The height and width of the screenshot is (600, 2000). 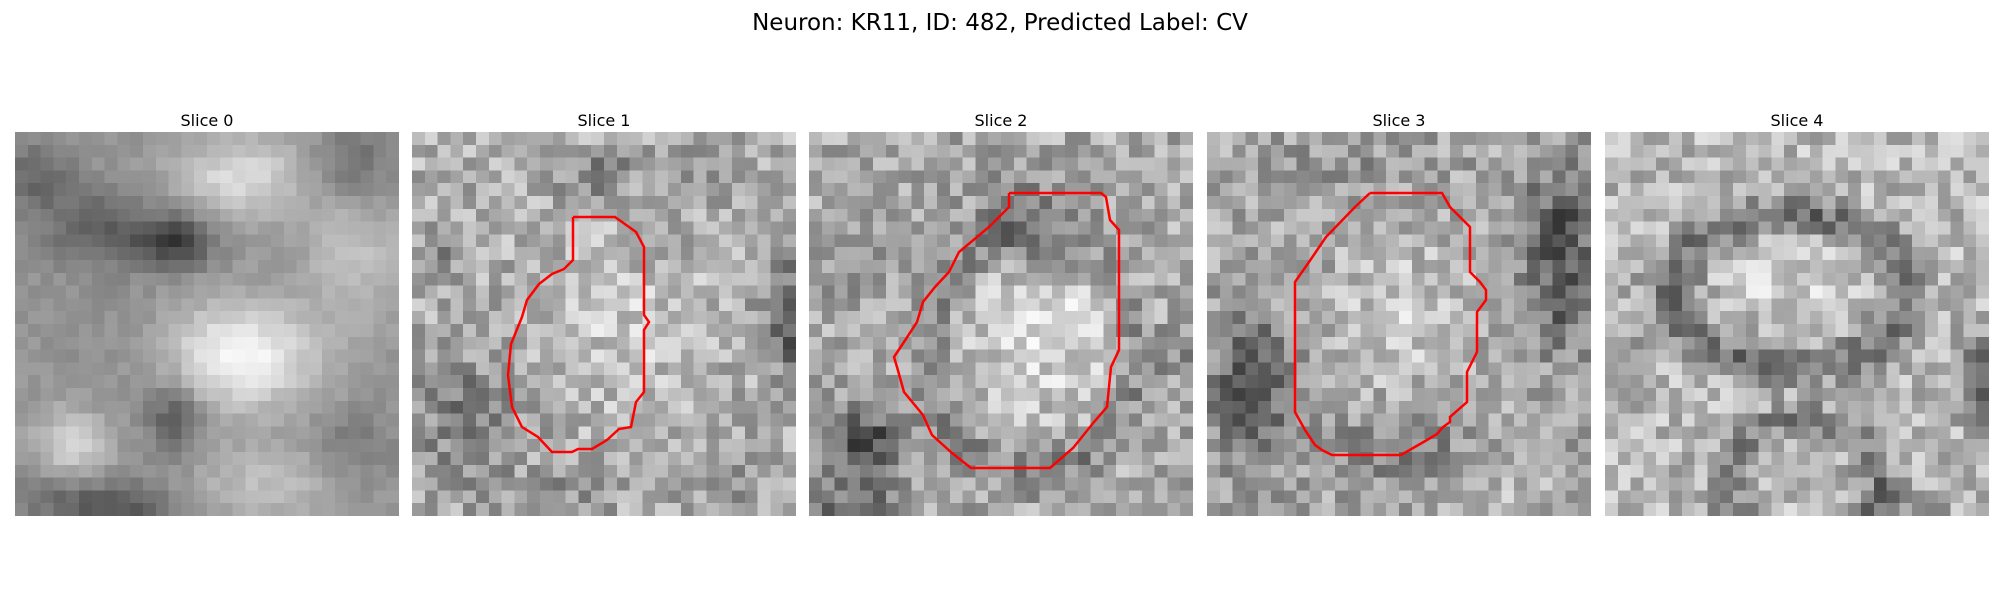 I want to click on slice-panel-0: Slice 0, so click(x=207, y=314).